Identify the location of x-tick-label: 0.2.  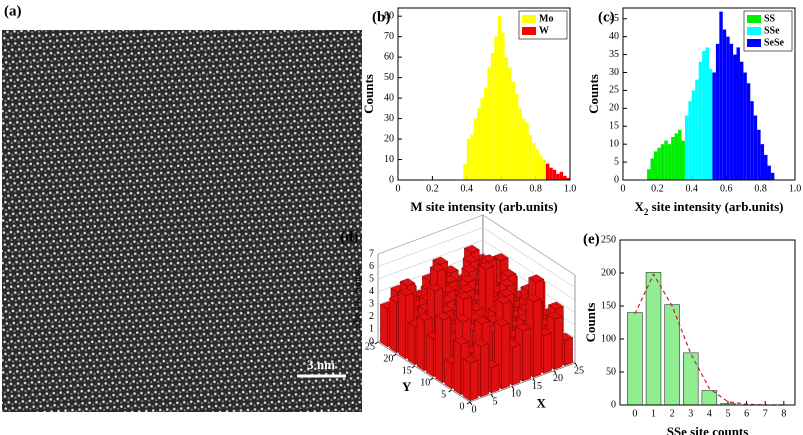
(432, 188).